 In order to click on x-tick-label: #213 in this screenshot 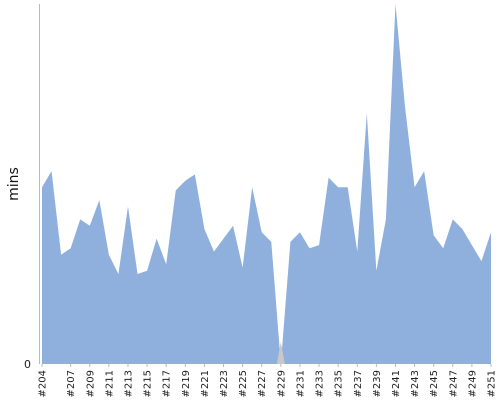, I will do `click(128, 383)`.